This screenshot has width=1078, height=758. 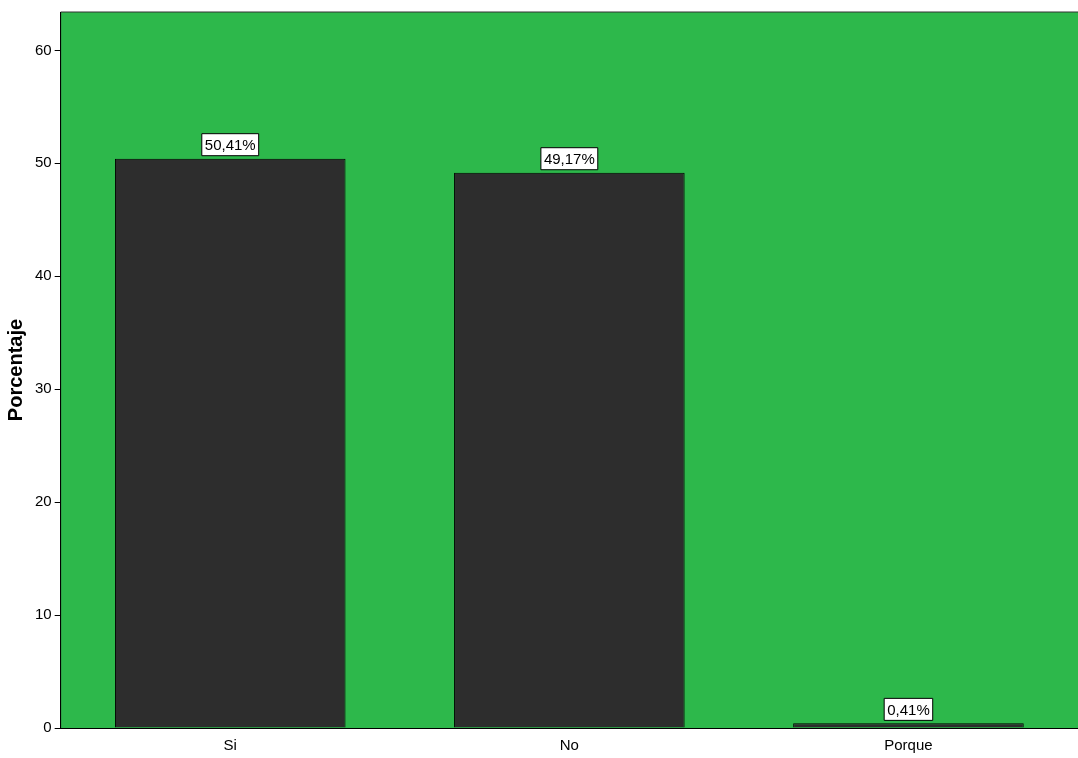 I want to click on y-axis-title: Porcentaje, so click(x=14, y=370).